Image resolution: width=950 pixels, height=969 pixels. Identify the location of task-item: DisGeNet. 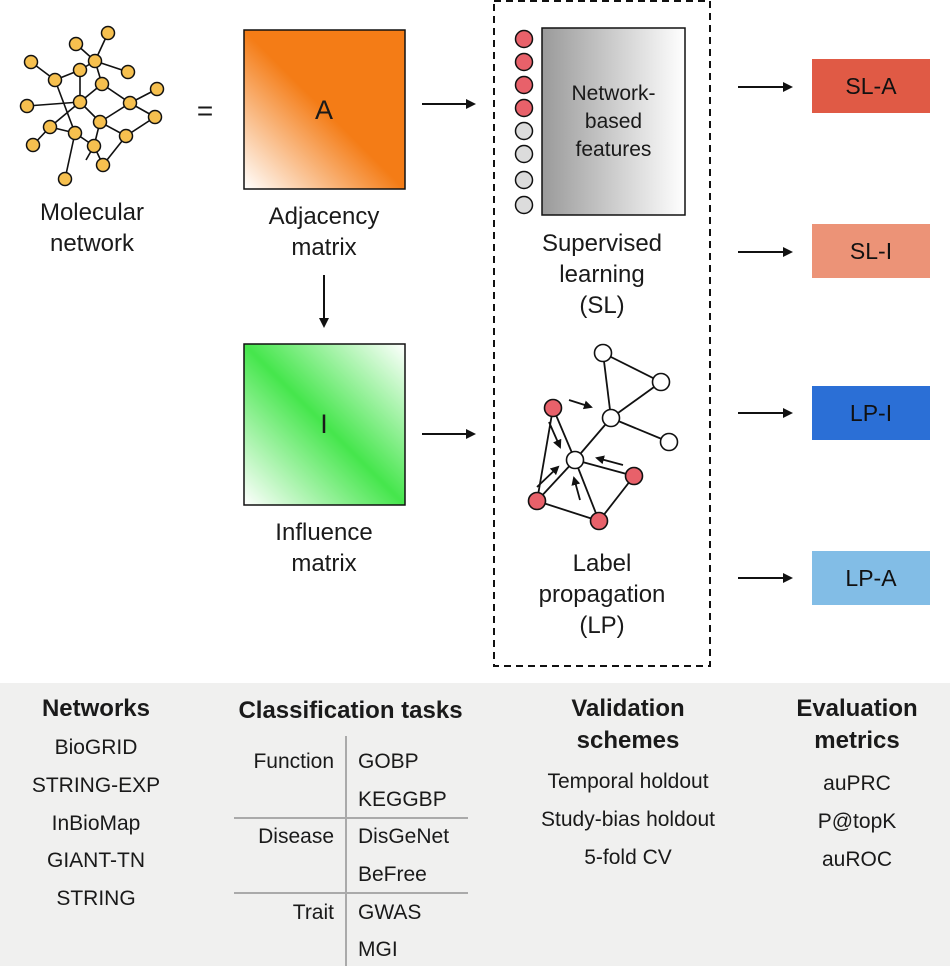
(404, 836).